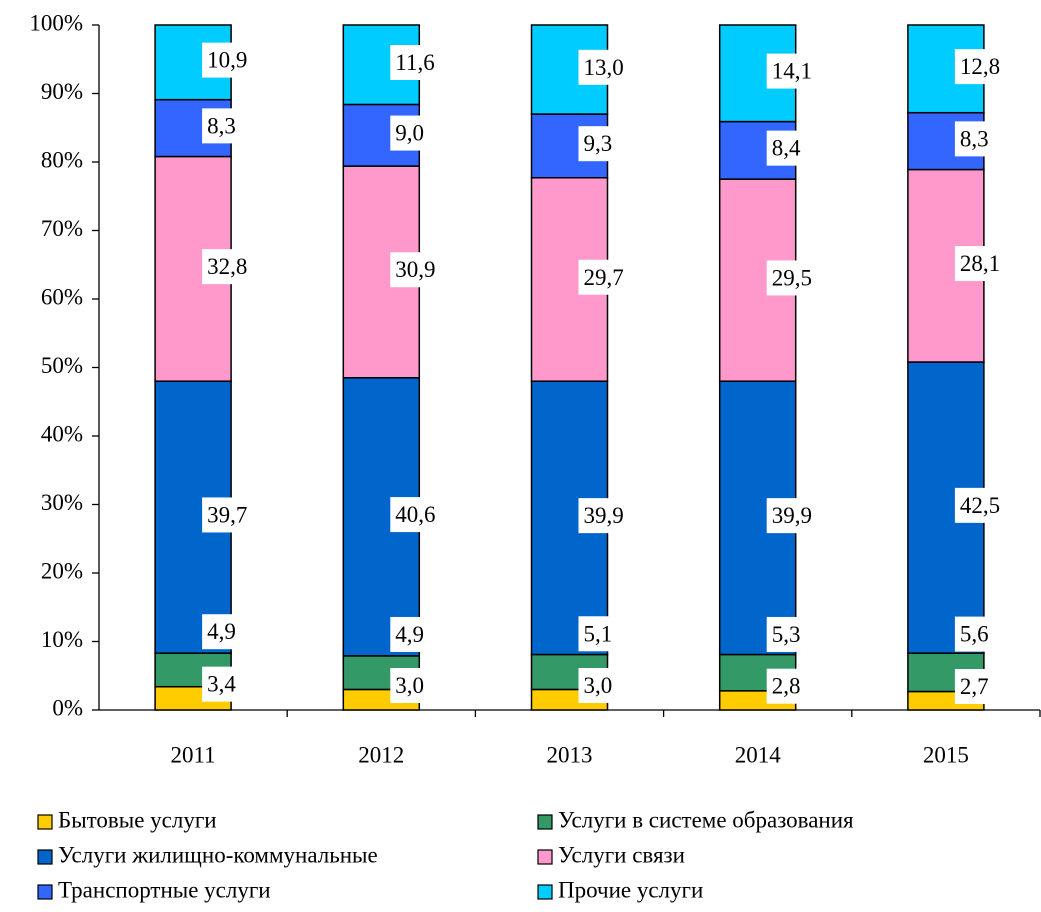 The width and height of the screenshot is (1041, 912). I want to click on y-tick-label: 100%, so click(56, 22).